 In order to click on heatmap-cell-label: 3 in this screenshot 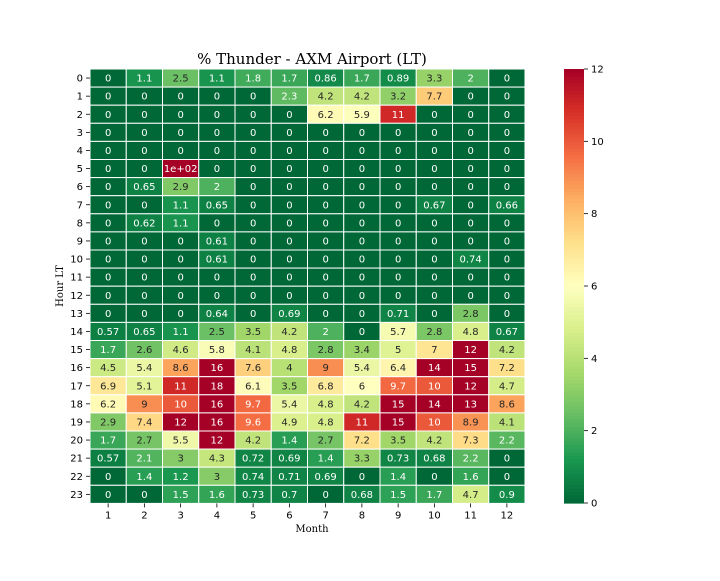, I will do `click(180, 459)`.